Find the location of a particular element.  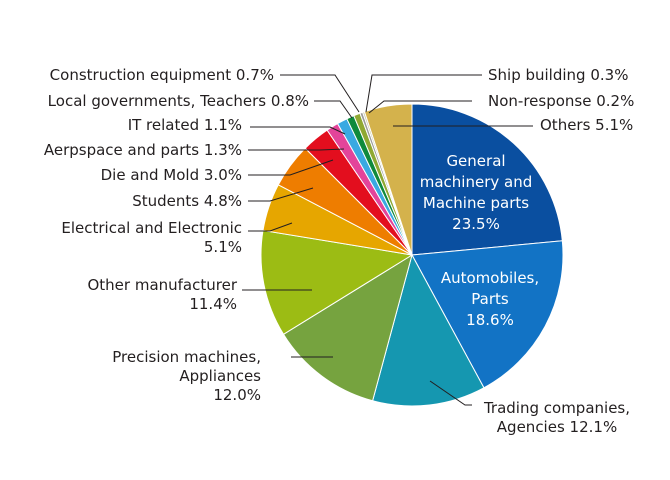

slice-label: Trading companies, Agencies 12.1% is located at coordinates (556, 417).